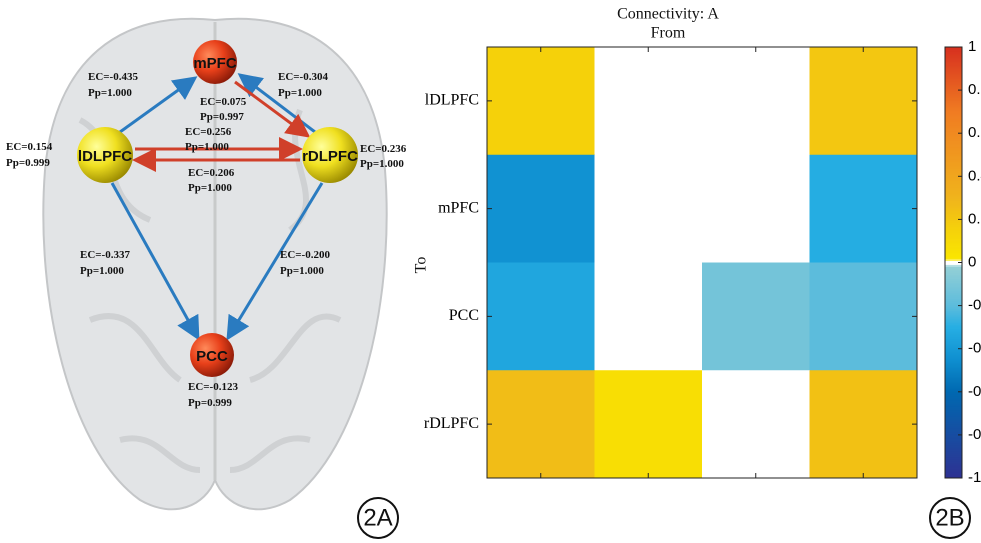 This screenshot has width=981, height=543. Describe the element at coordinates (464, 315) in the screenshot. I see `y-tick-label: PCC` at that location.